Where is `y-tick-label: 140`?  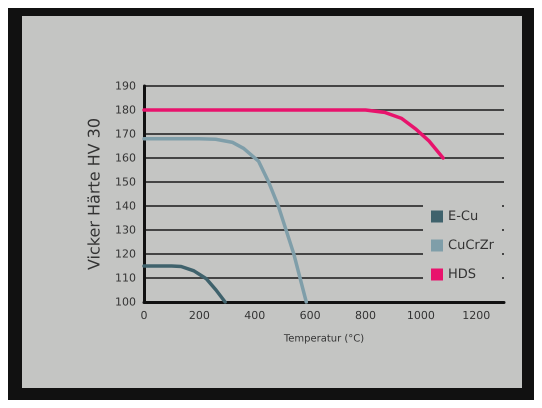
y-tick-label: 140 is located at coordinates (125, 206).